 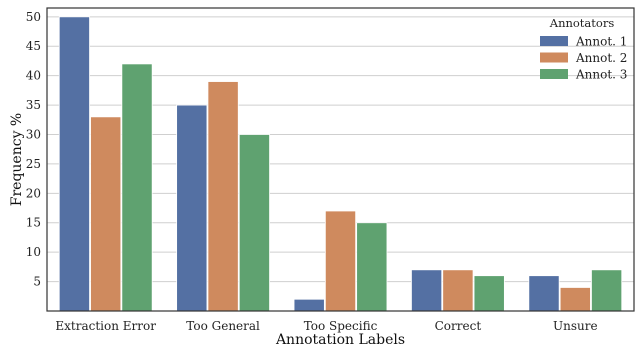 What do you see at coordinates (33, 223) in the screenshot?
I see `y-tick-label: 15` at bounding box center [33, 223].